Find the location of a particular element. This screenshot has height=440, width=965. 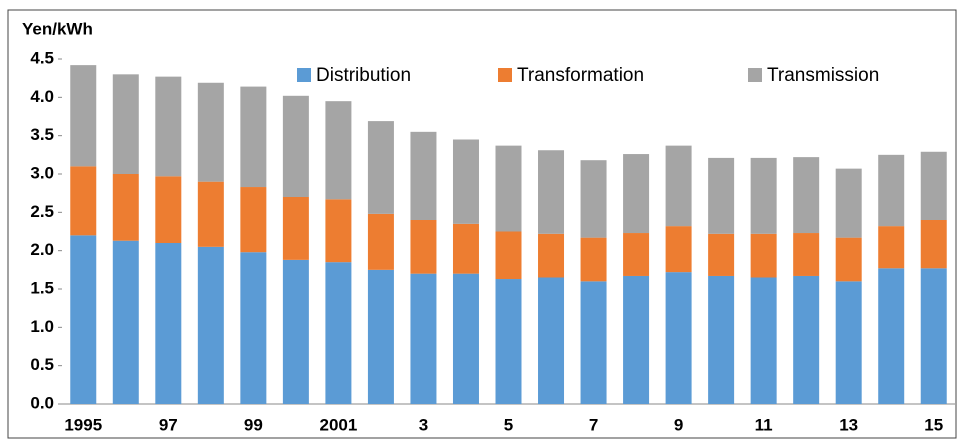

y-tick-label: 2.0 is located at coordinates (42, 249).